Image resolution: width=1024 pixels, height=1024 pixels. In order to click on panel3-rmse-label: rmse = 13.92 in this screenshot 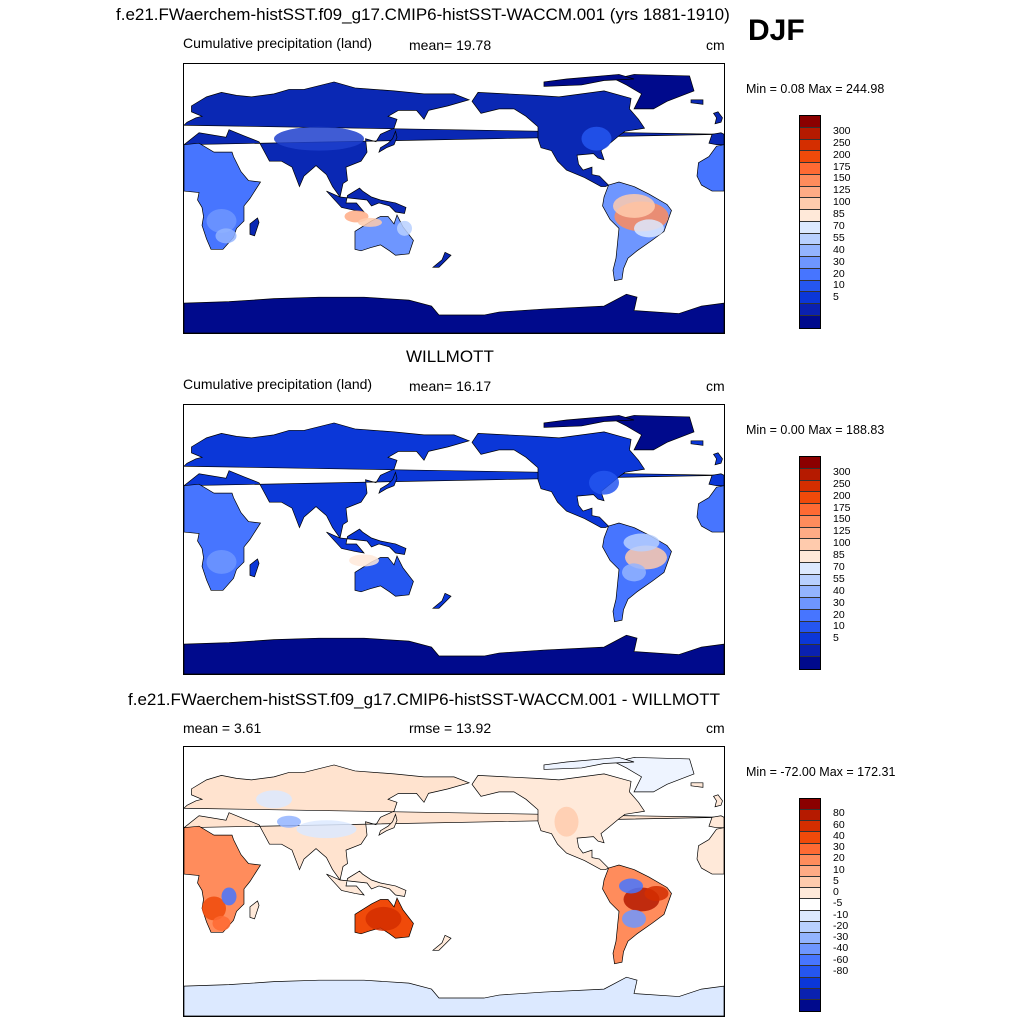, I will do `click(450, 728)`.